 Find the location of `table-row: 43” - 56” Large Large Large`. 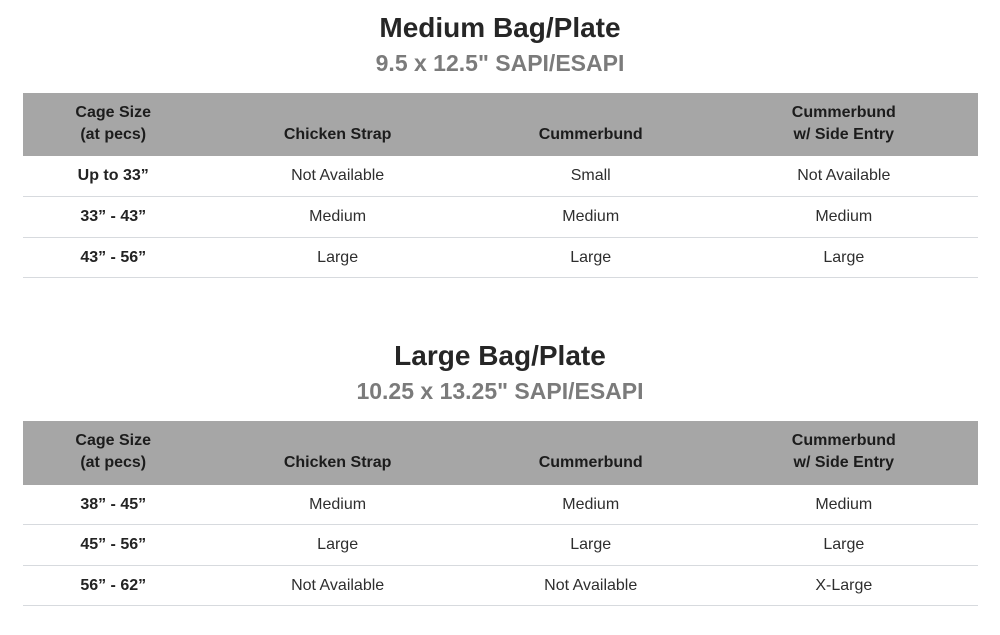

table-row: 43” - 56” Large Large Large is located at coordinates (500, 258).